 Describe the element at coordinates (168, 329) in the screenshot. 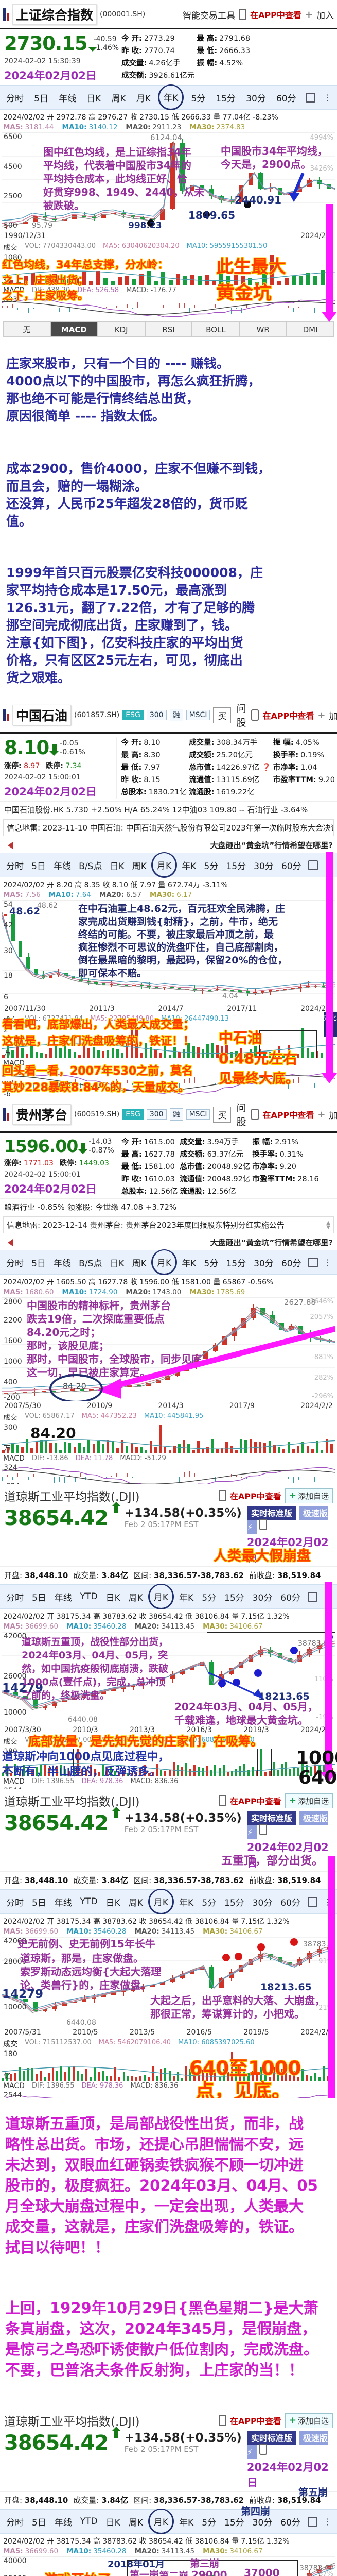

I see `indicator-tab-RSI: RSI` at that location.